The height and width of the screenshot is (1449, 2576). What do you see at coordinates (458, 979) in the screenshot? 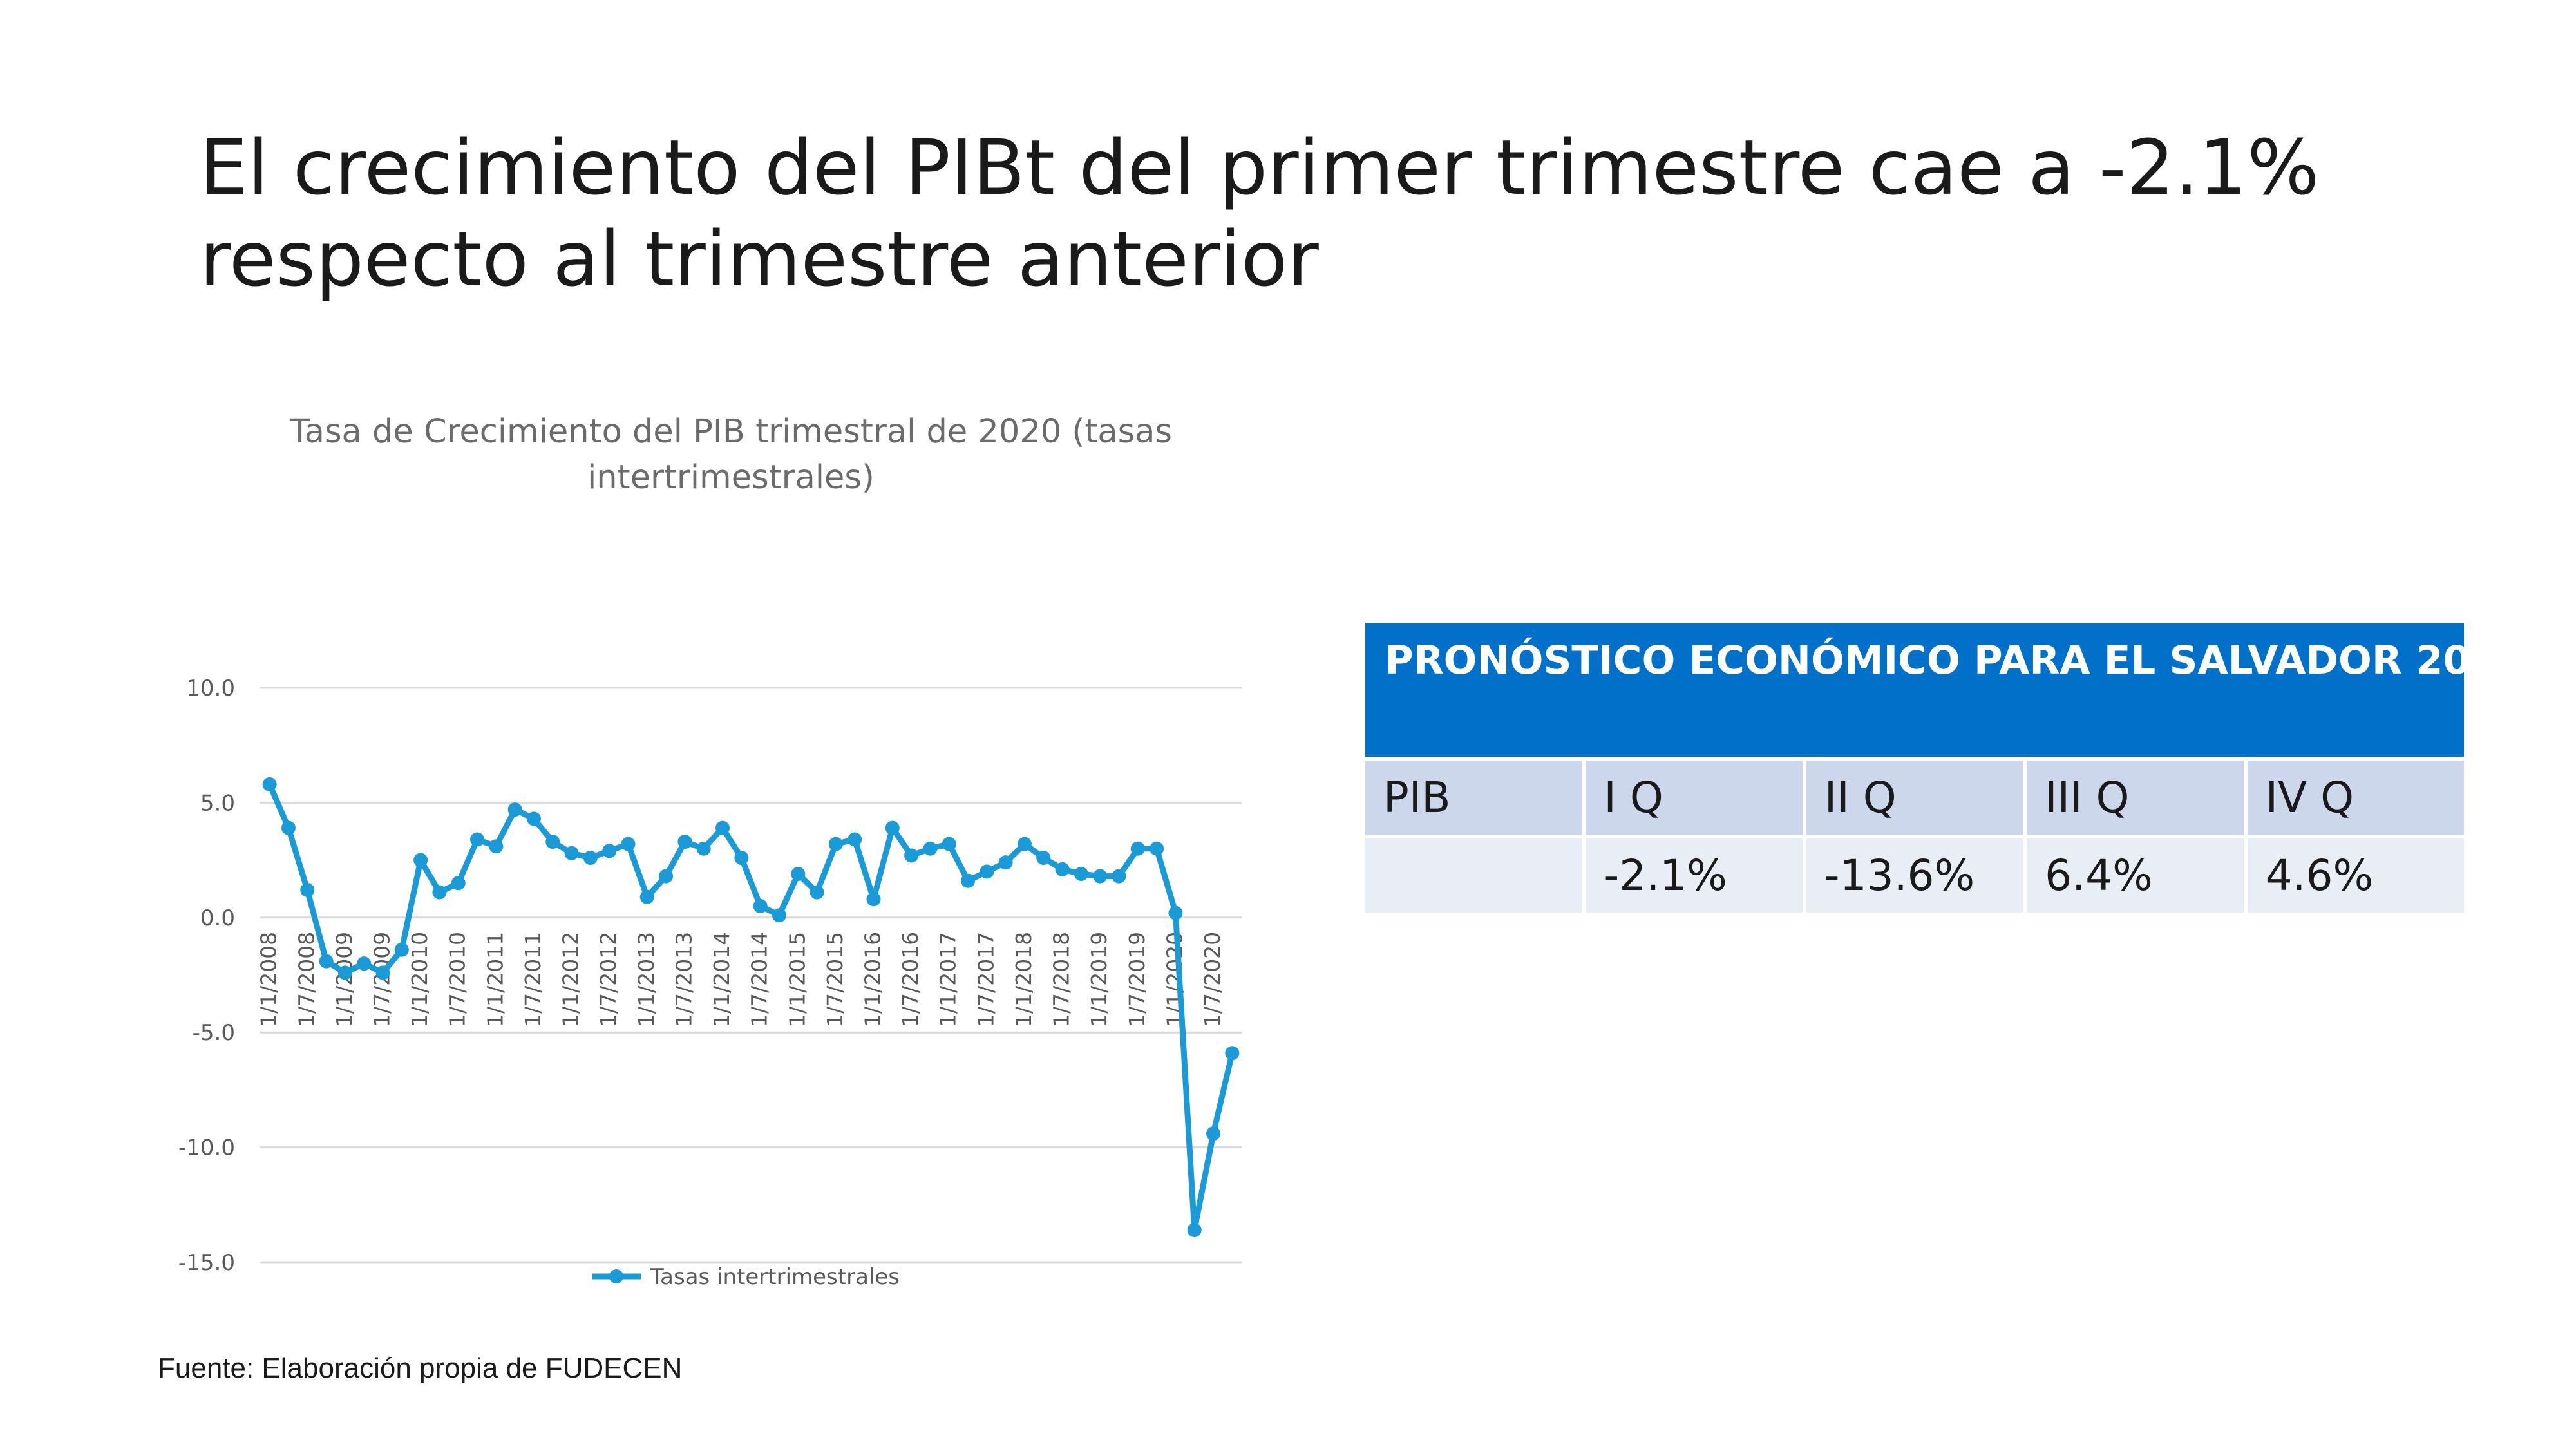
I see `x-tick-label: 1/7/2010` at bounding box center [458, 979].